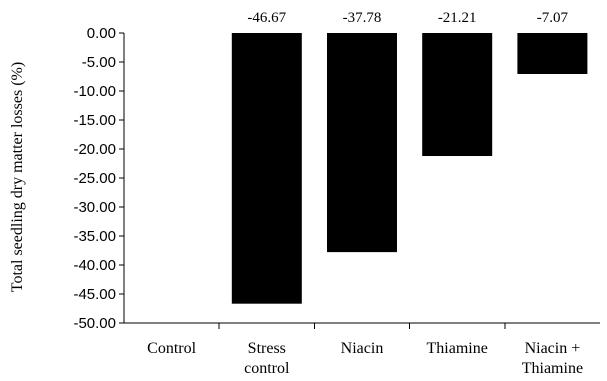  I want to click on y-tick-label: -10.00, so click(94, 91).